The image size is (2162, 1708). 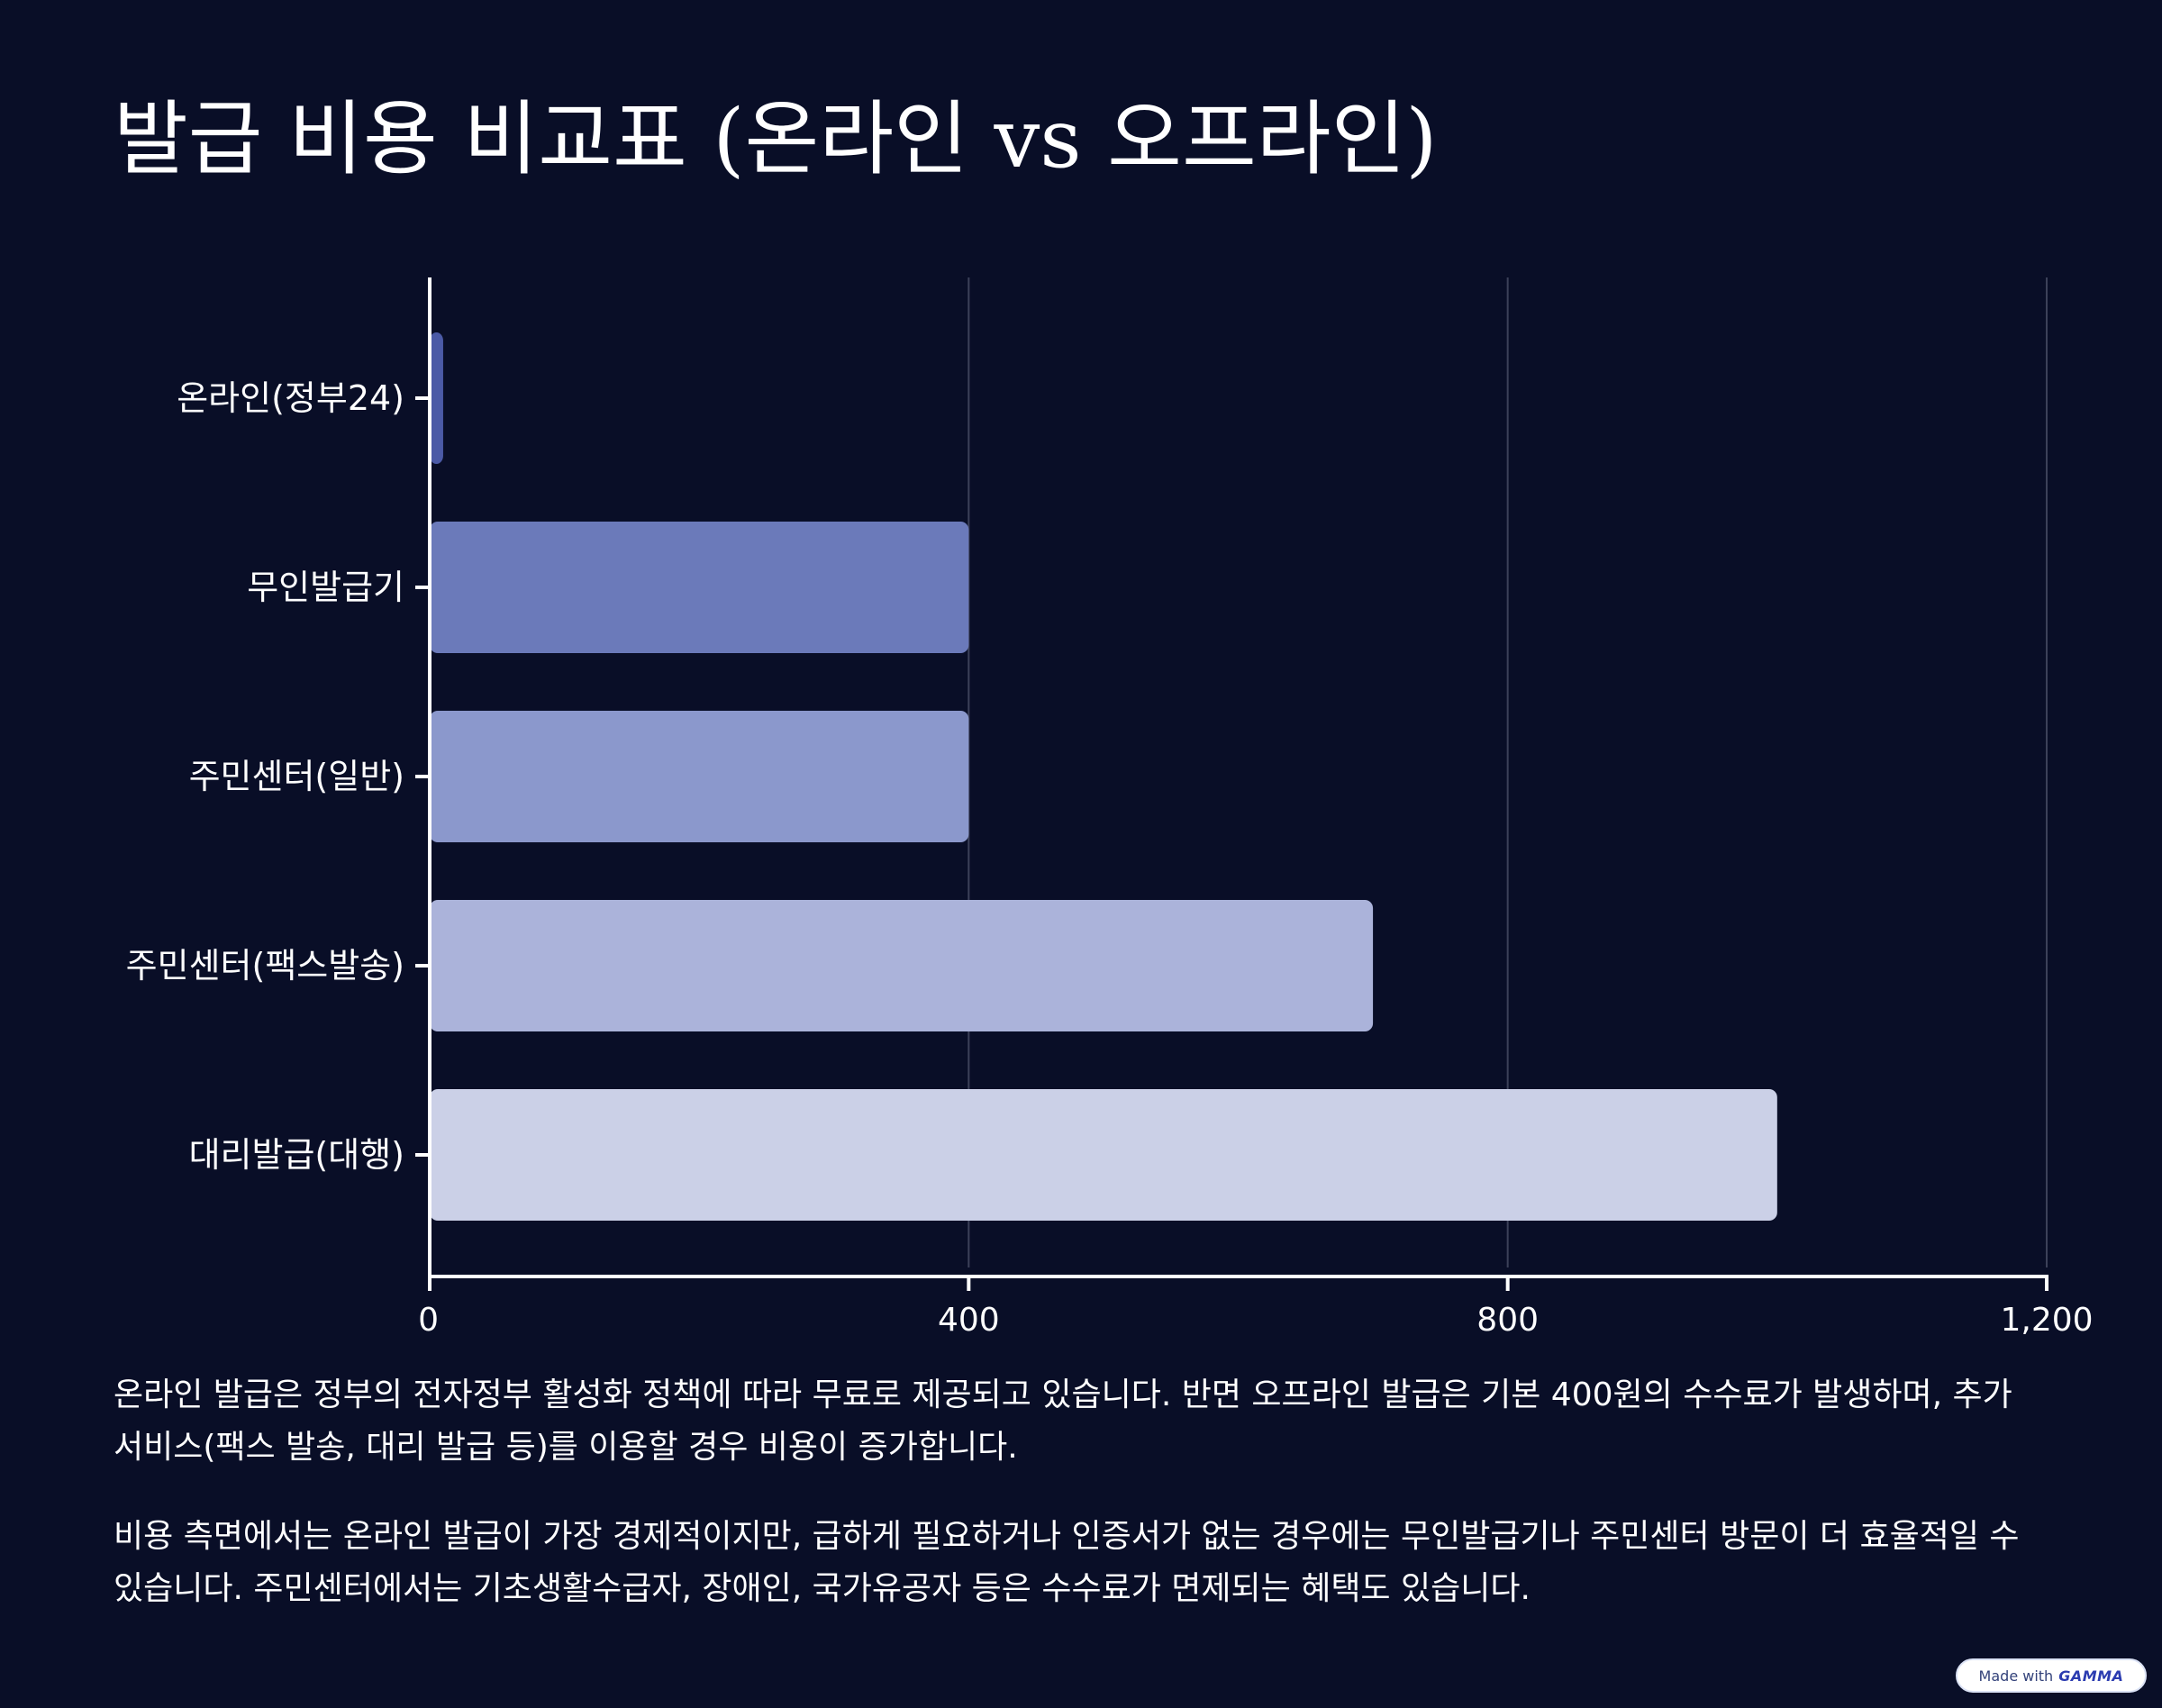 What do you see at coordinates (2046, 1320) in the screenshot?
I see `x-tick-label: 1,200` at bounding box center [2046, 1320].